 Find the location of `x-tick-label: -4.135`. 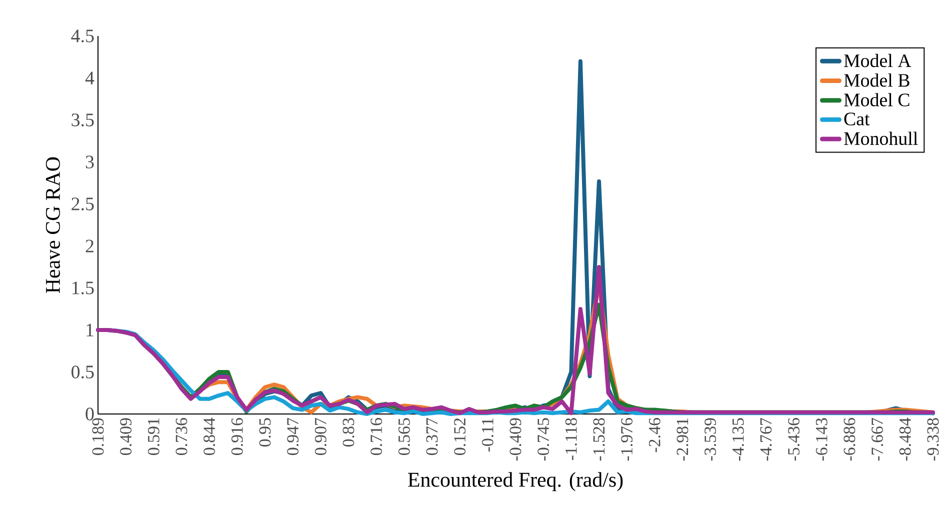

x-tick-label: -4.135 is located at coordinates (738, 439).